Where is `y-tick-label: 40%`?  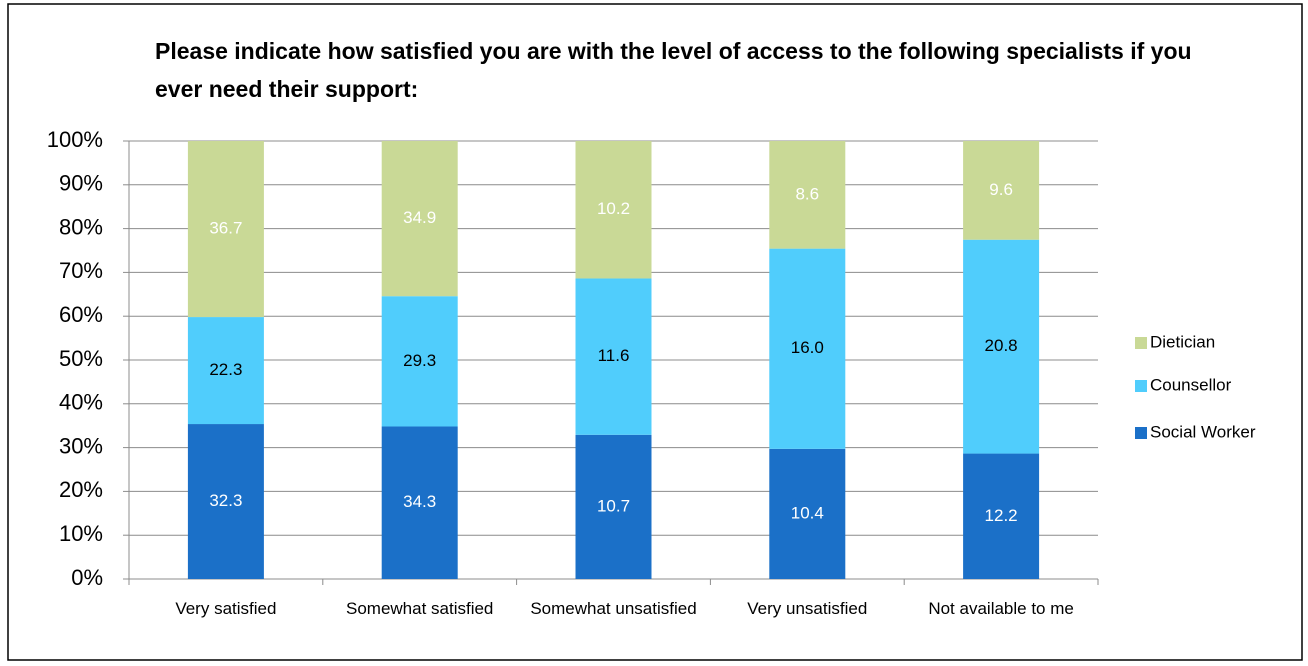
y-tick-label: 40% is located at coordinates (81, 402).